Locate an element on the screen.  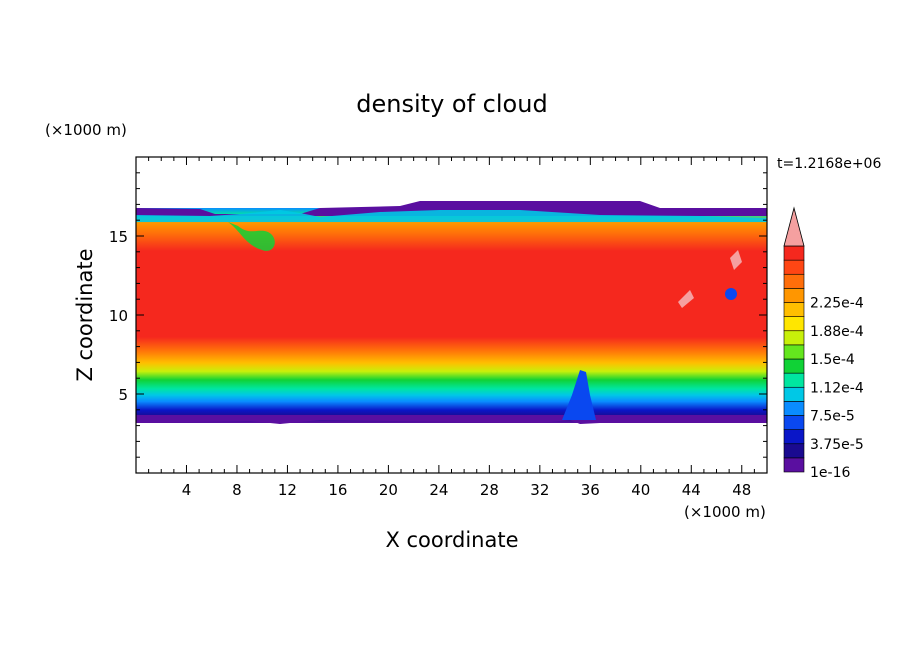
time-label: t=1.2168e+06 is located at coordinates (829, 164).